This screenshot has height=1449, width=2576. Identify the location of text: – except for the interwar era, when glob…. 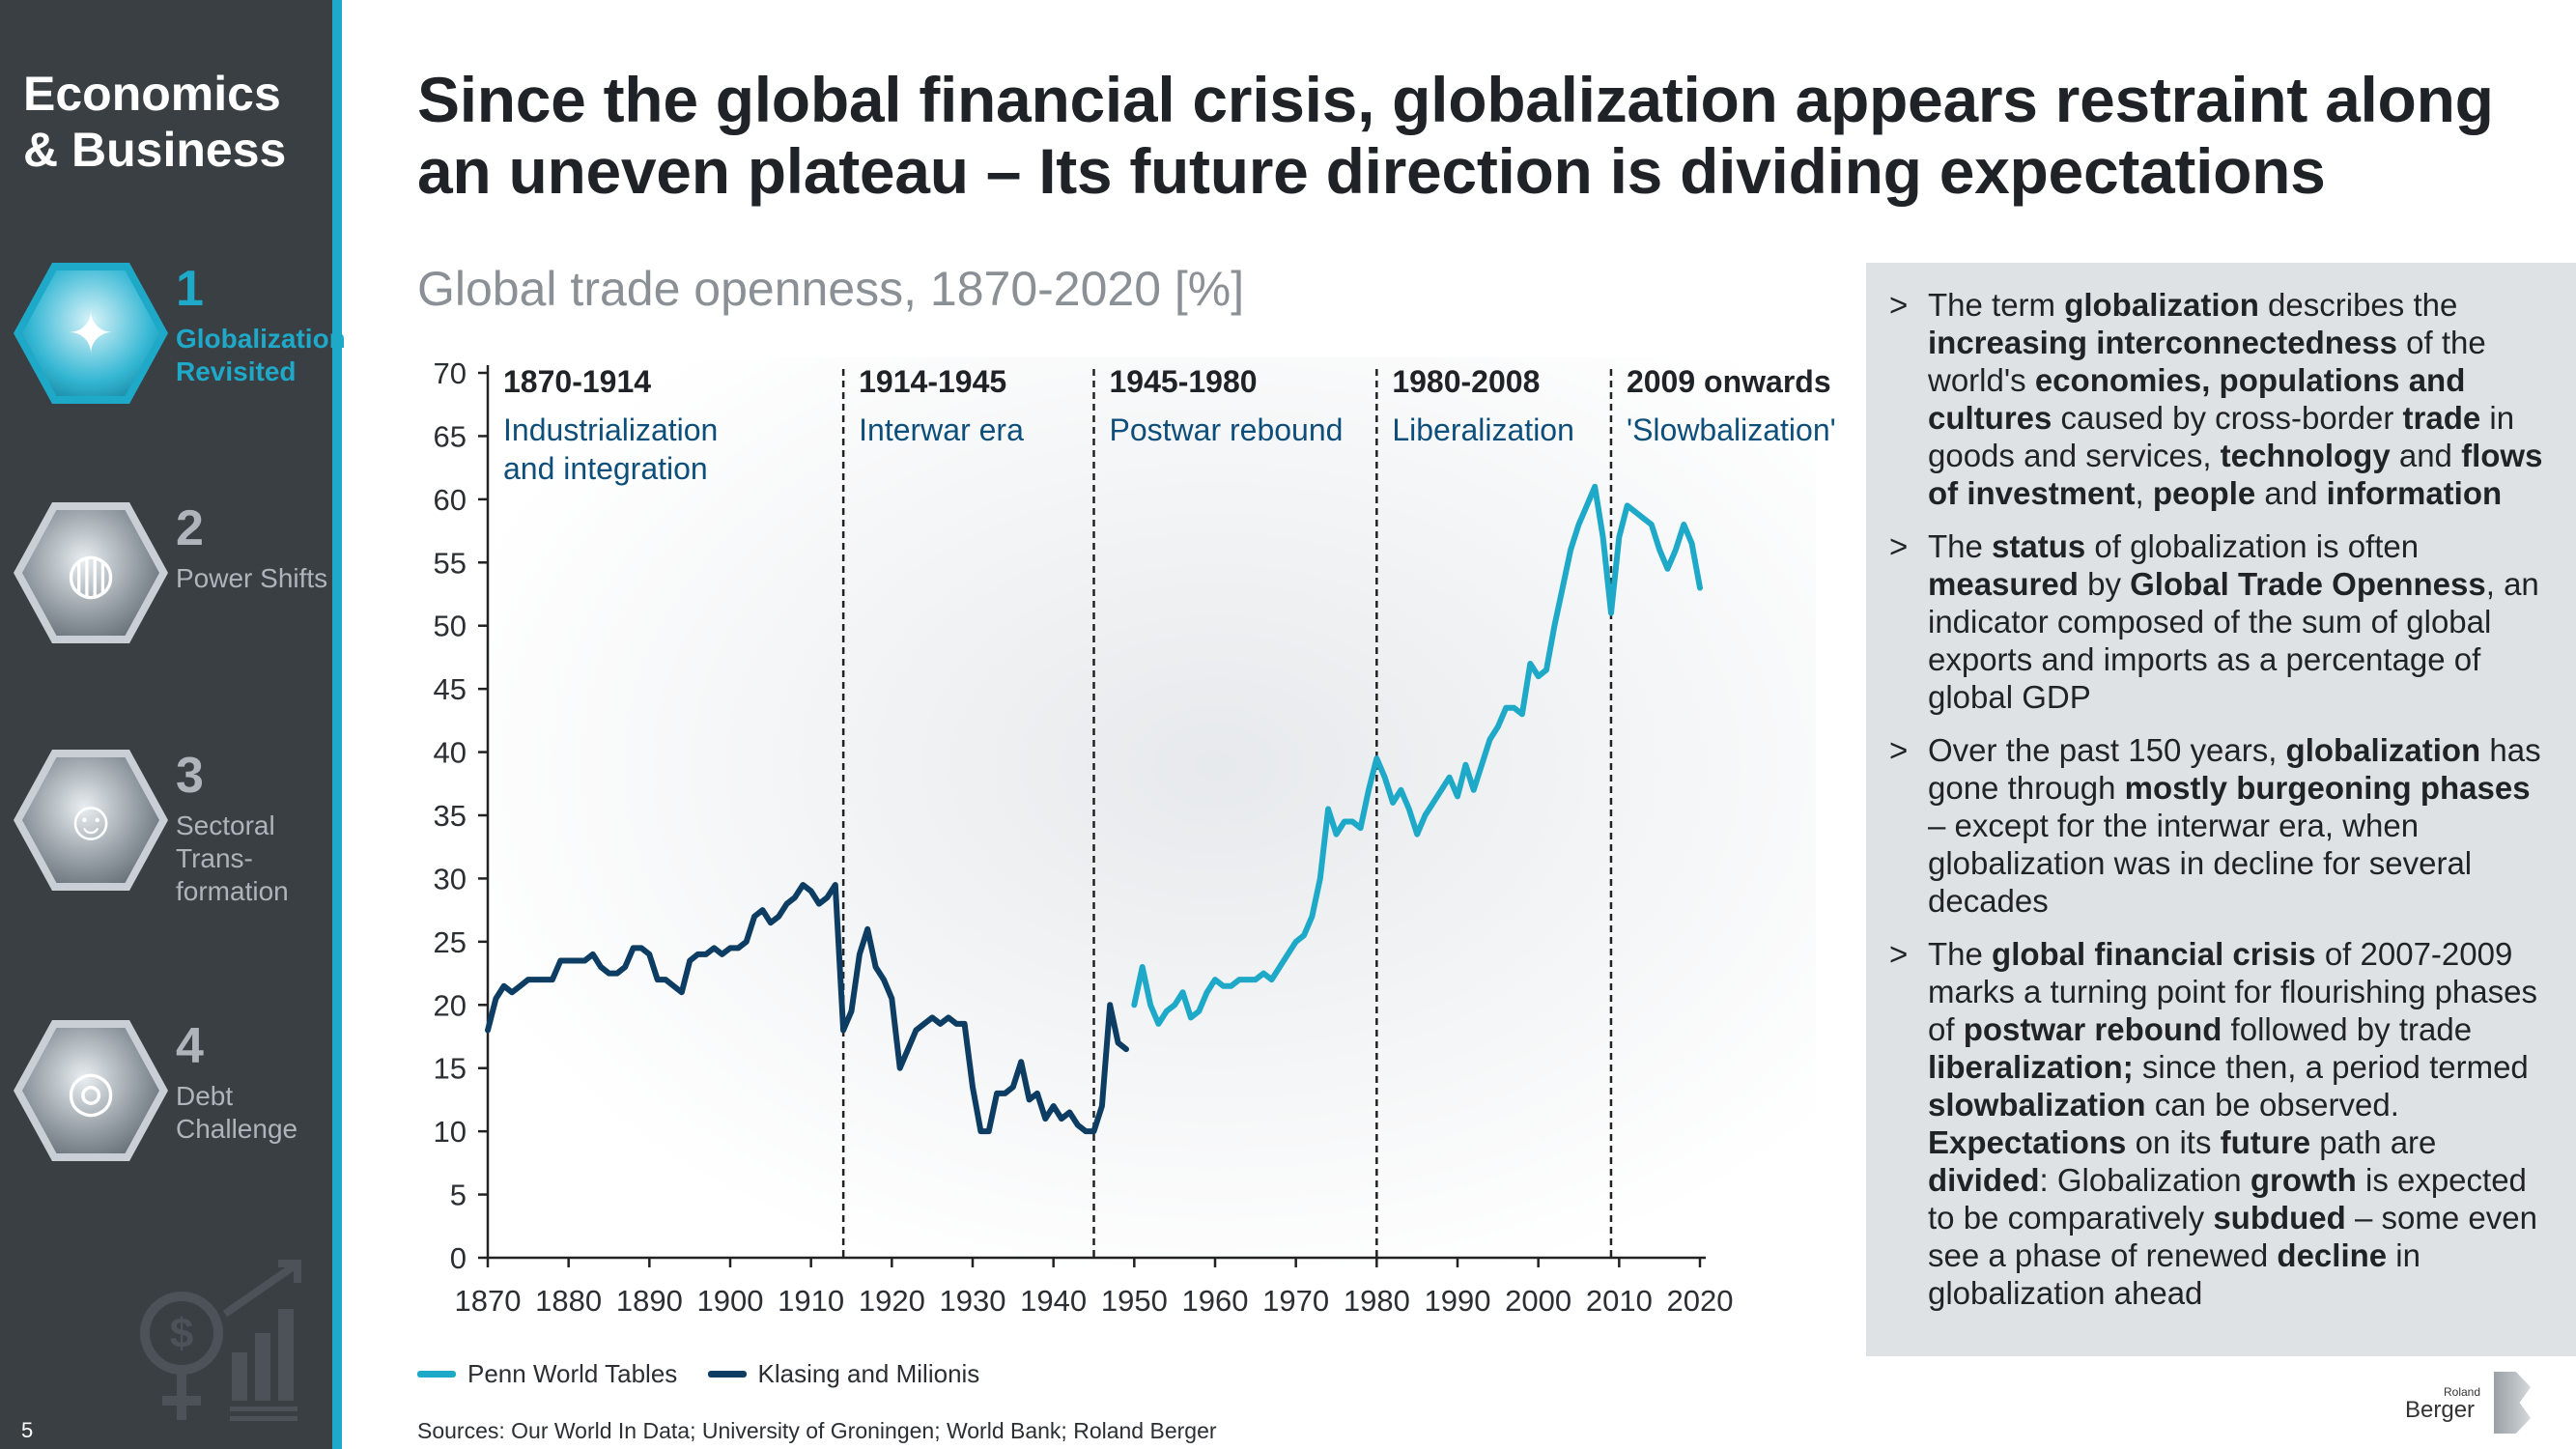
(2200, 863).